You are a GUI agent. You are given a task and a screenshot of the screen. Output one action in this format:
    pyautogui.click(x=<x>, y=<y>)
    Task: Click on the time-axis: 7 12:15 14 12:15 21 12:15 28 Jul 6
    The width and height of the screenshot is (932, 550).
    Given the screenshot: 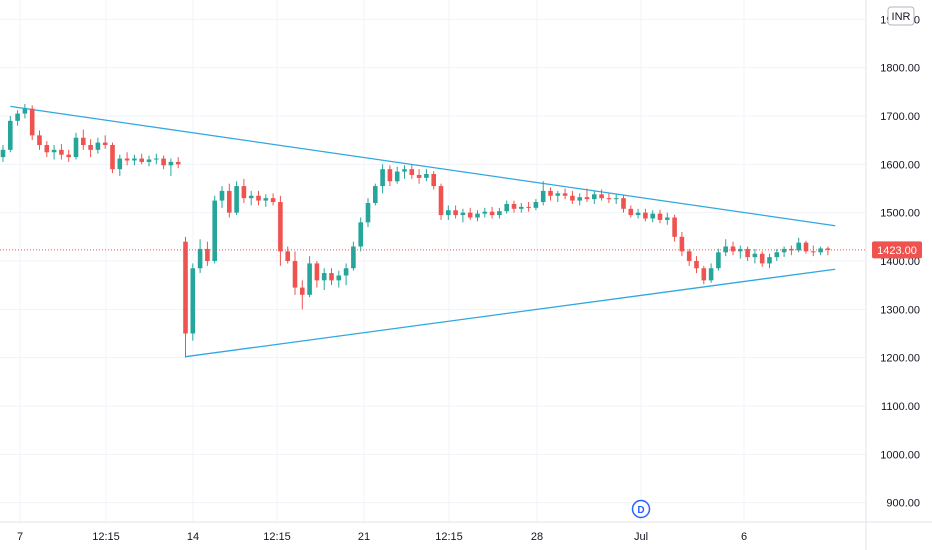 What is the action you would take?
    pyautogui.click(x=466, y=532)
    